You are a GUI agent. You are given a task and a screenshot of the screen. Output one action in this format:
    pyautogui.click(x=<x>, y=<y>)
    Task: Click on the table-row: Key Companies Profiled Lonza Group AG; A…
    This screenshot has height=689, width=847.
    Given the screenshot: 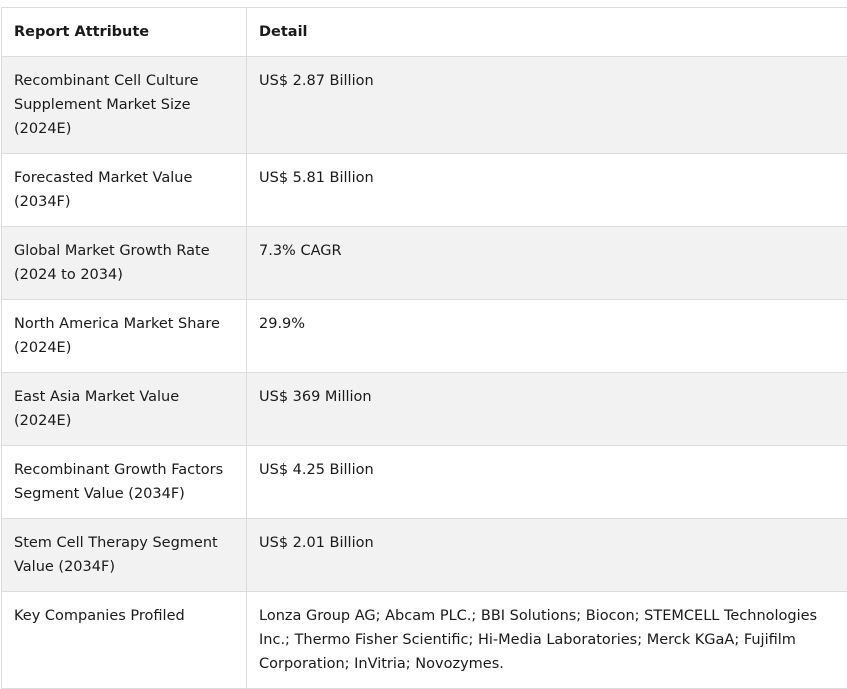 What is the action you would take?
    pyautogui.click(x=424, y=640)
    